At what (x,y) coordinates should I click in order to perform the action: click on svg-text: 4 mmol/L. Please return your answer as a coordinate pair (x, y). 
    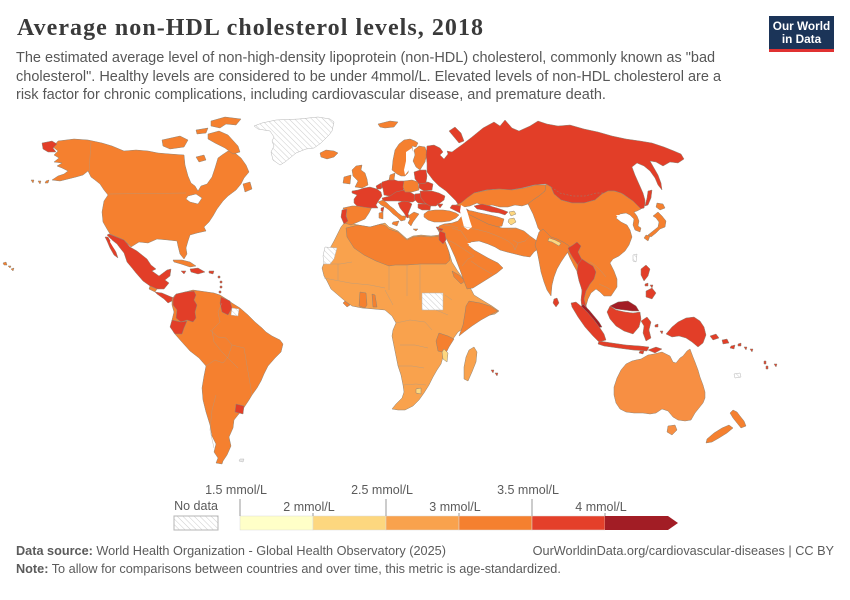
    Looking at the image, I should click on (600, 507).